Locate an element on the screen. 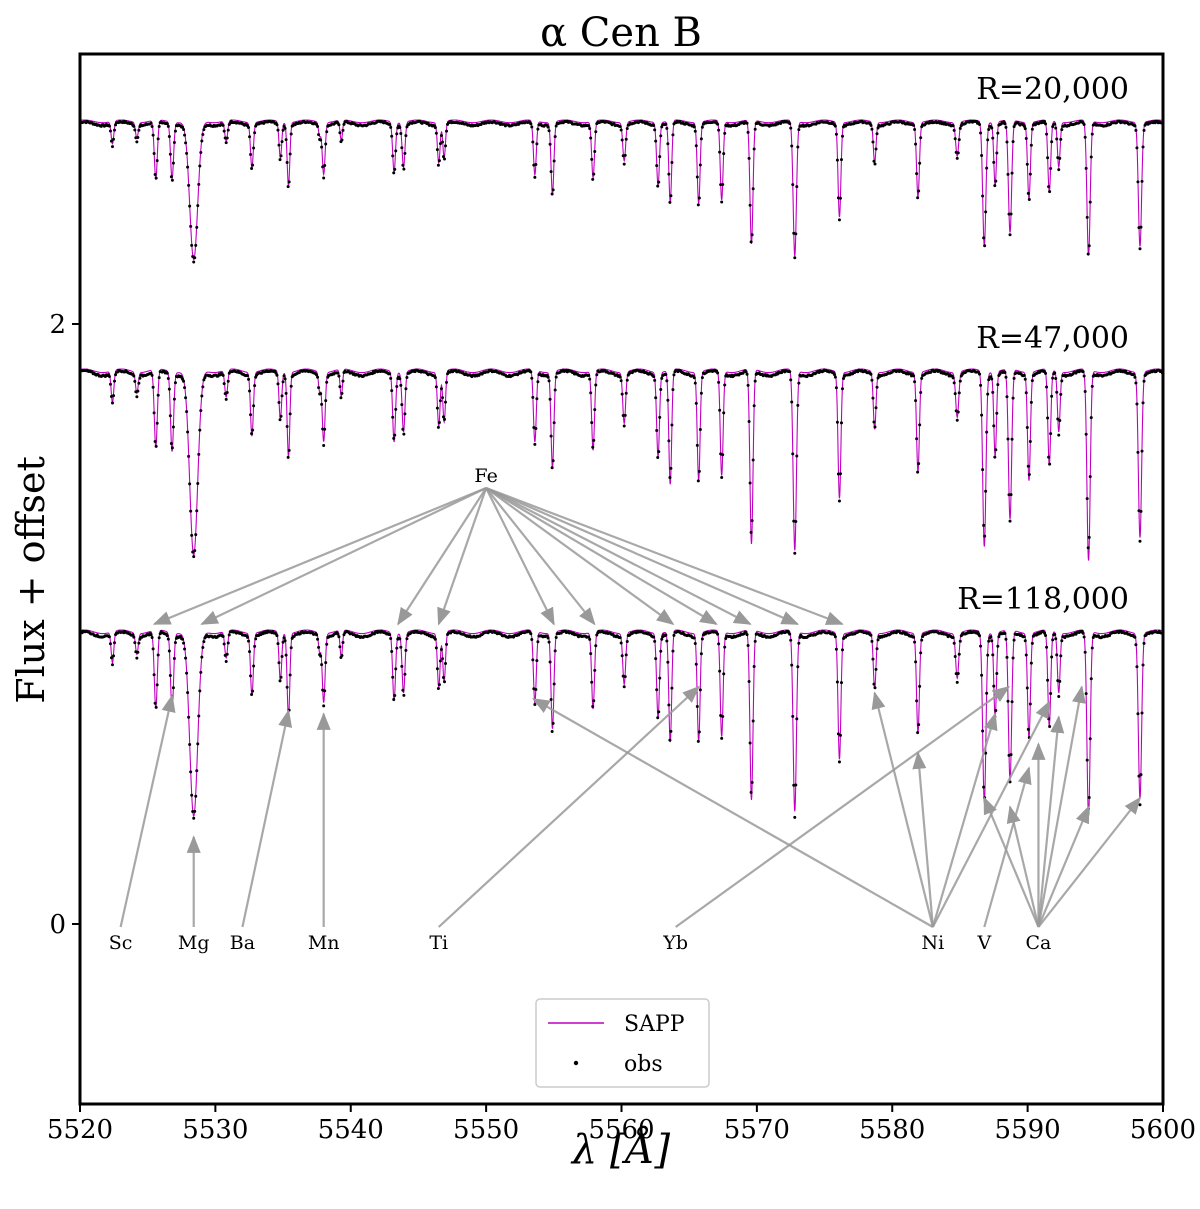 The image size is (1200, 1209). annotation-ca: Ca is located at coordinates (1062, 819).